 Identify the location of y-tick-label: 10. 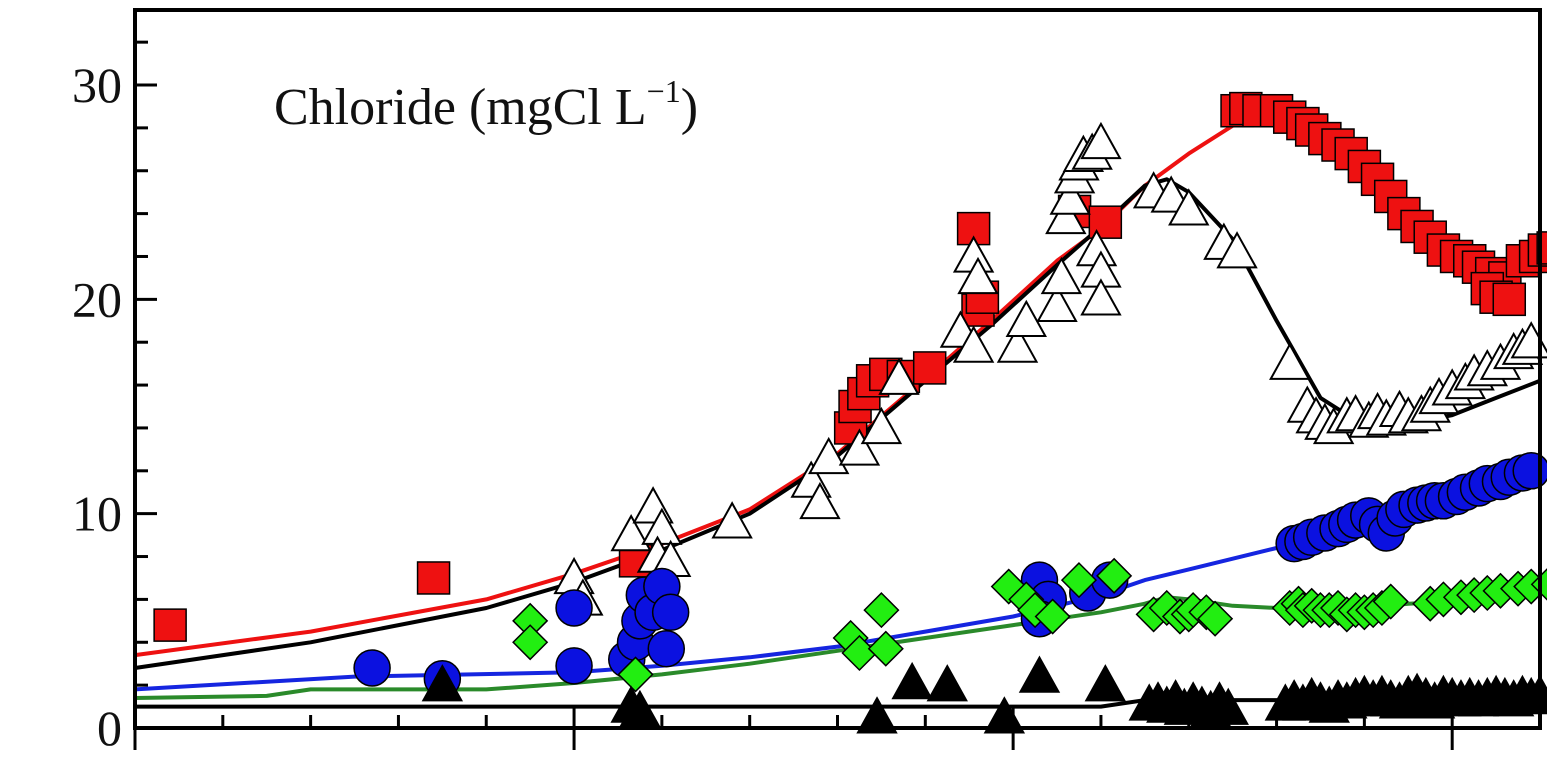
(97, 514).